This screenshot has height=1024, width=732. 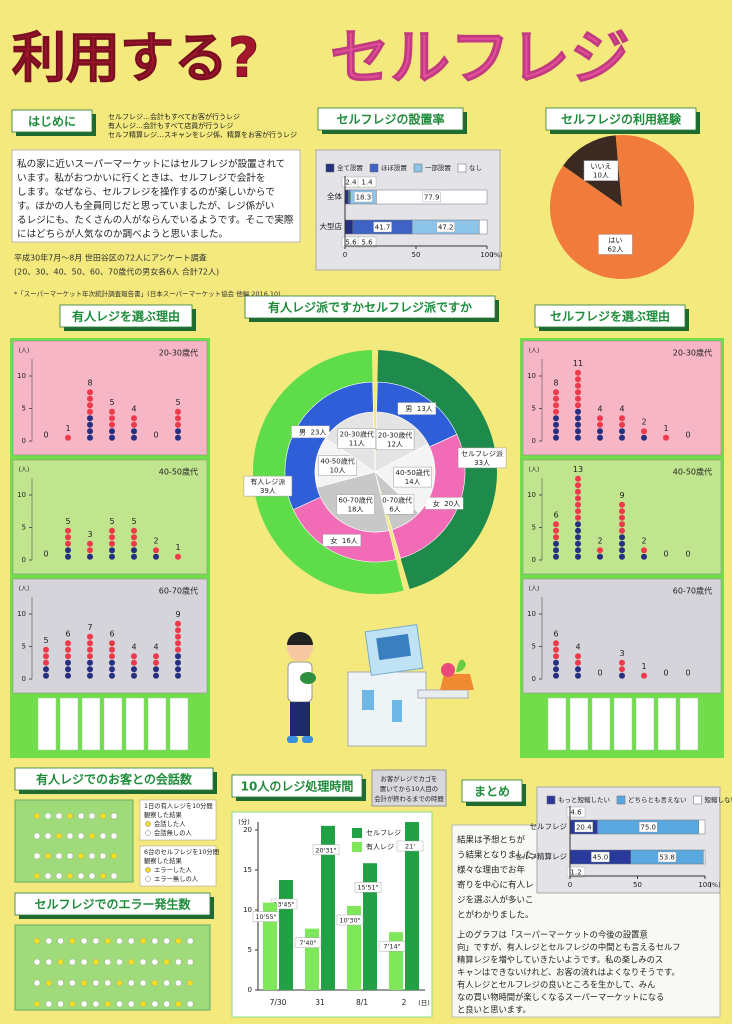 I want to click on intro-text: 私の家に近いスーパーマーケットにはセルフレジが設置されて, so click(x=151, y=164).